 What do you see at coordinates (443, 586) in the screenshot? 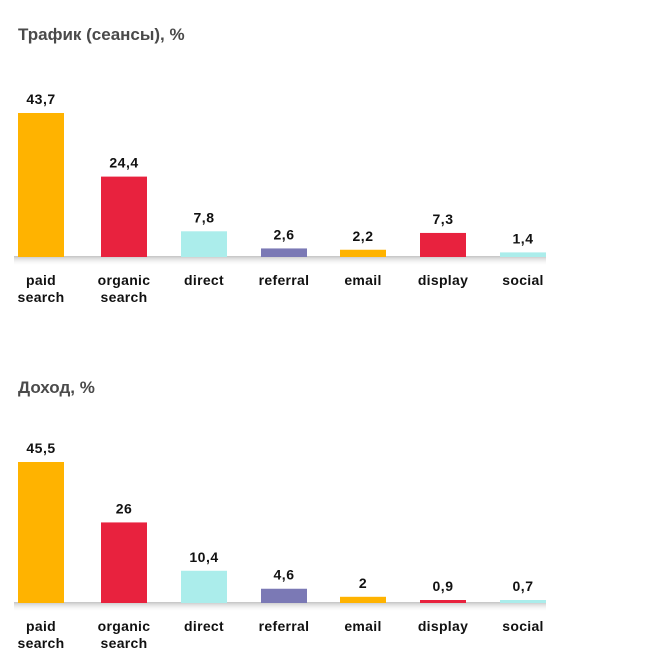
I see `value-label-display: 0,9` at bounding box center [443, 586].